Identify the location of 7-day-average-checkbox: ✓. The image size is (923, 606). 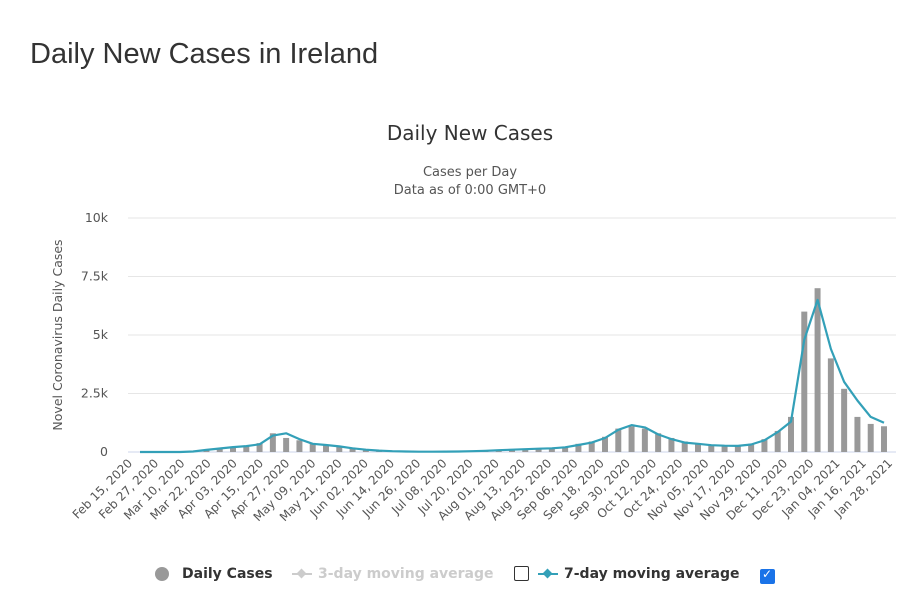
(767, 575).